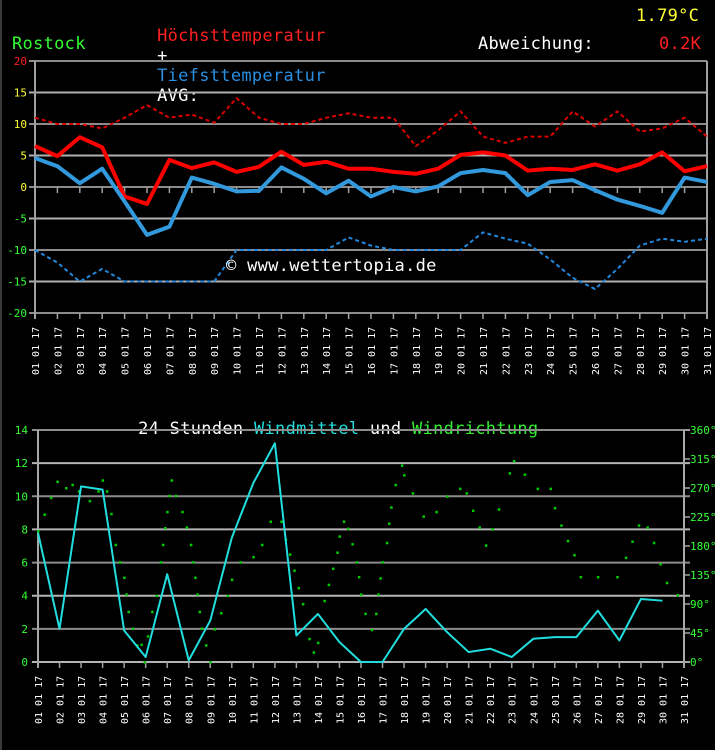 This screenshot has height=750, width=715. I want to click on x-tick-label: 21 01 17, so click(484, 351).